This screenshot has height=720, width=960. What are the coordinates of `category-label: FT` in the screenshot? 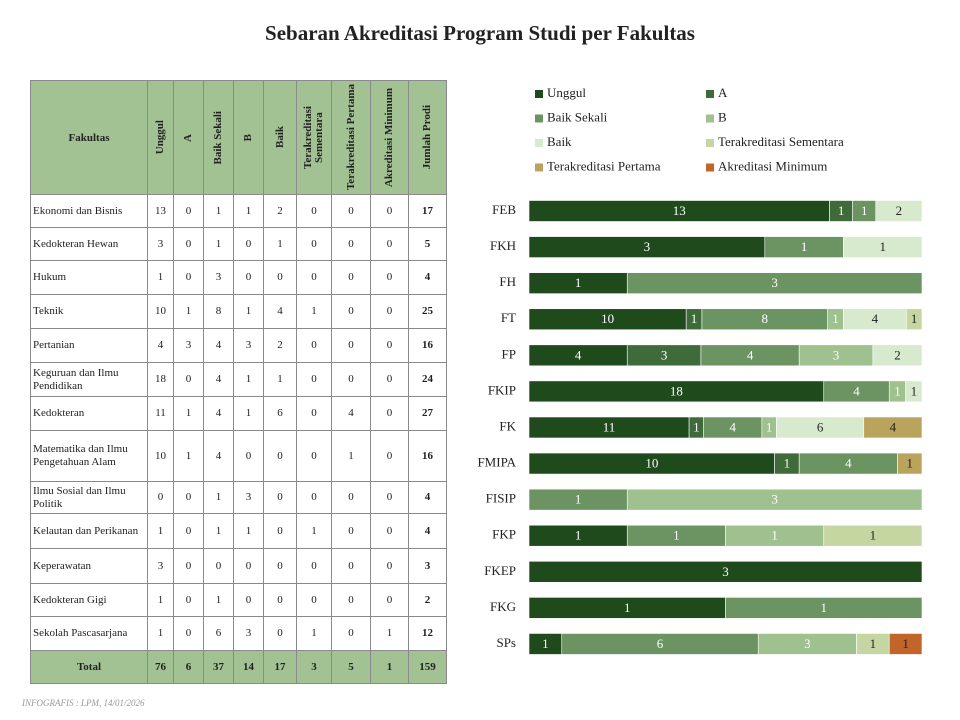 It's located at (508, 317).